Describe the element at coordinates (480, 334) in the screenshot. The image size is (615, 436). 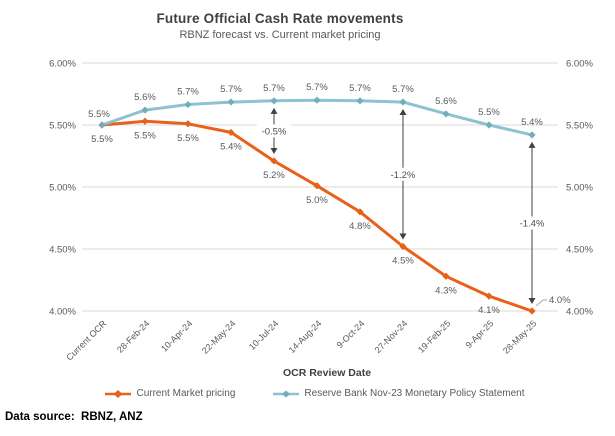
I see `x-axis-tick-label: 9-Apr-25` at that location.